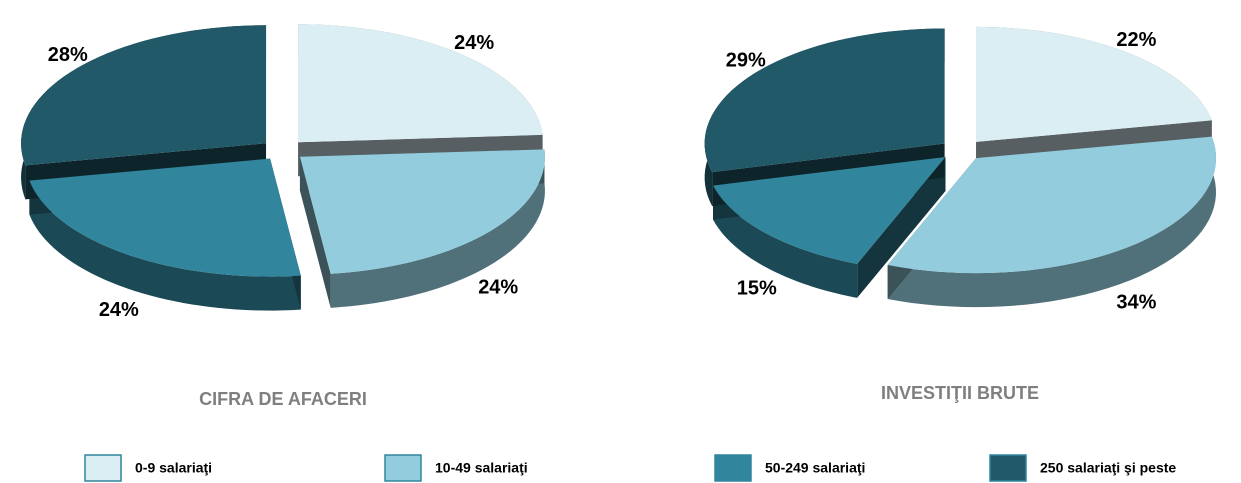 The width and height of the screenshot is (1241, 483). What do you see at coordinates (960, 393) in the screenshot?
I see `chart-title: INVESTIŢII BRUTE` at bounding box center [960, 393].